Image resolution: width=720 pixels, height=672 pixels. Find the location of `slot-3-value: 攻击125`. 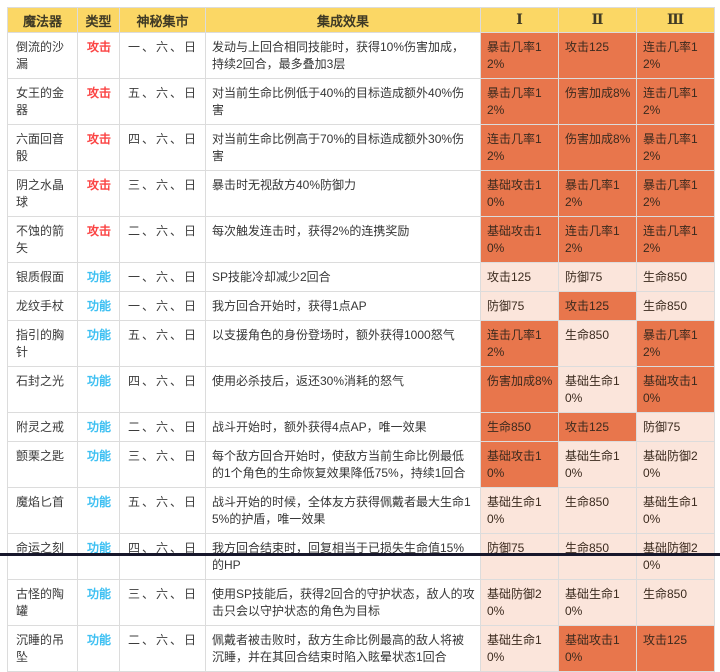

slot-3-value: 攻击125 is located at coordinates (675, 648).